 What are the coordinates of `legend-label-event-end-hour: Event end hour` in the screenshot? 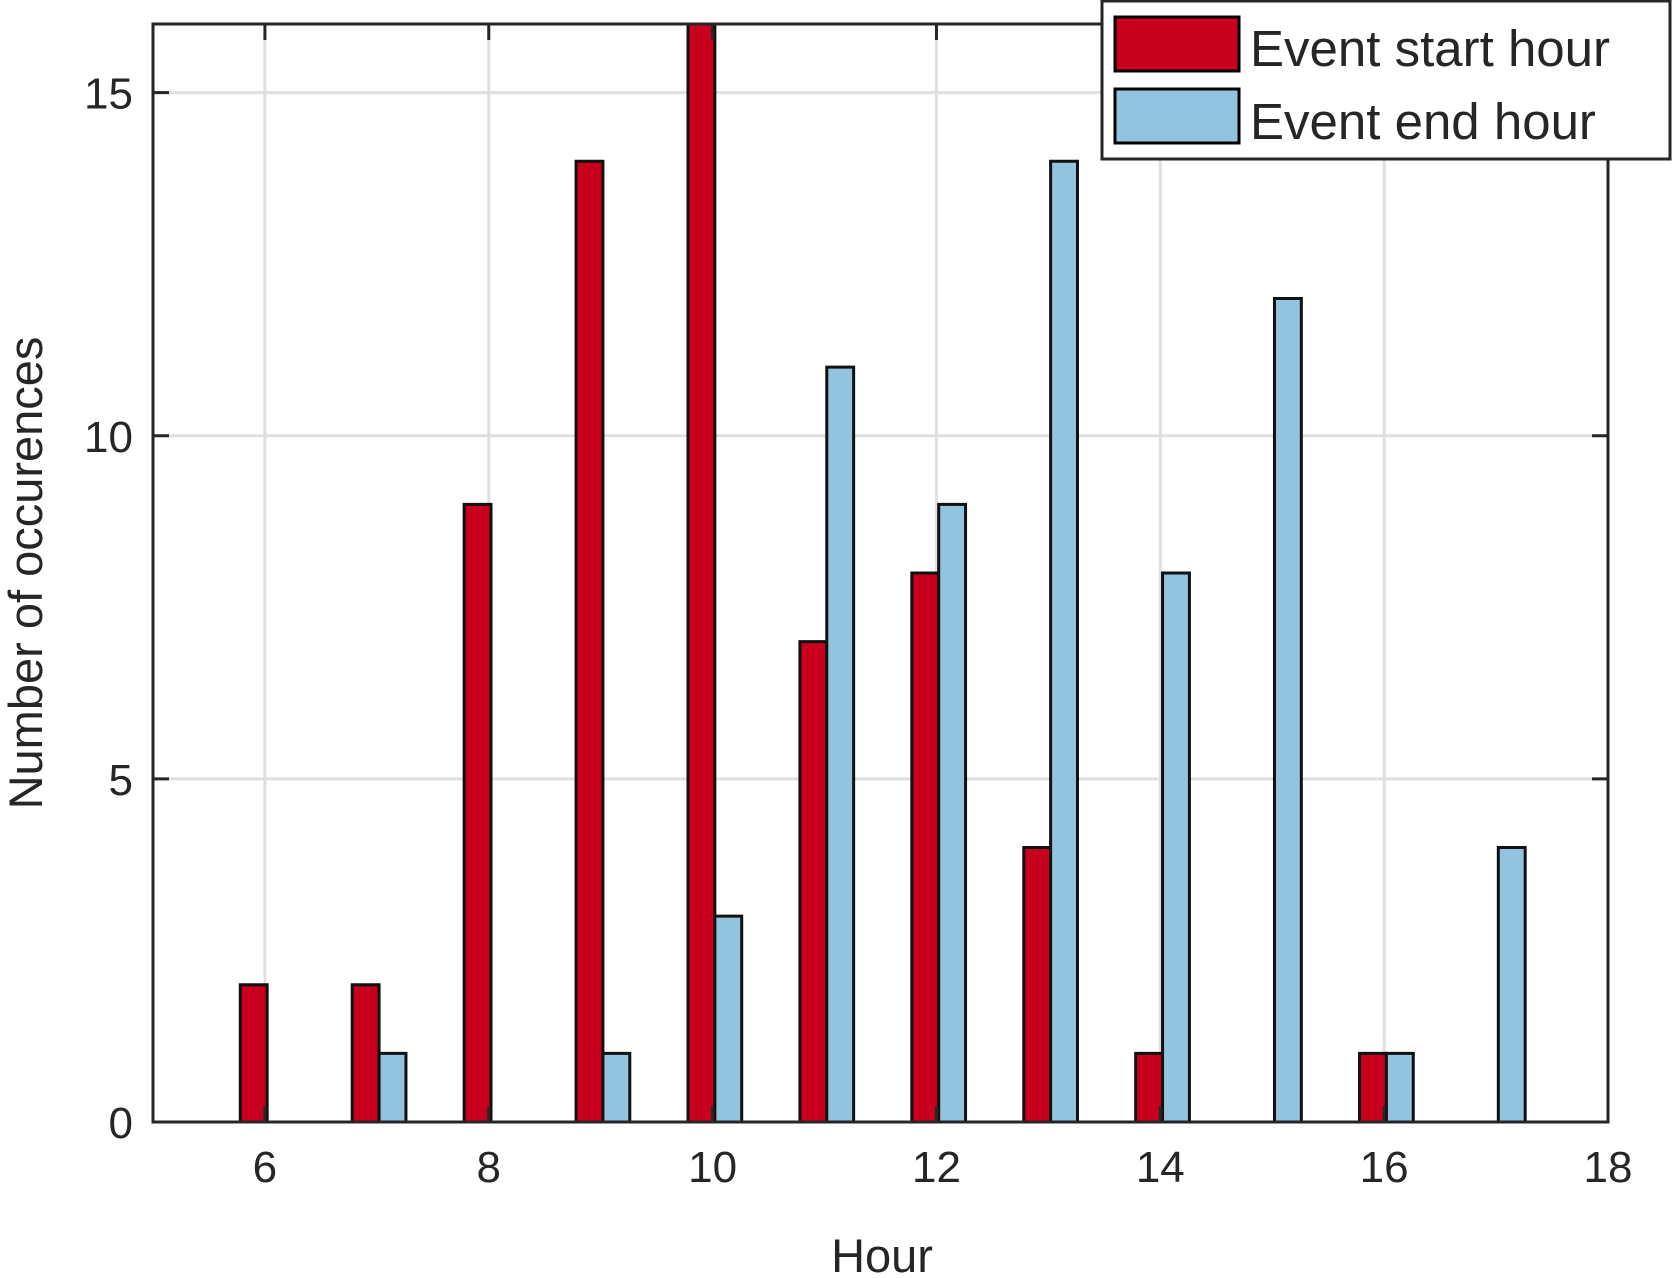 It's located at (1423, 121).